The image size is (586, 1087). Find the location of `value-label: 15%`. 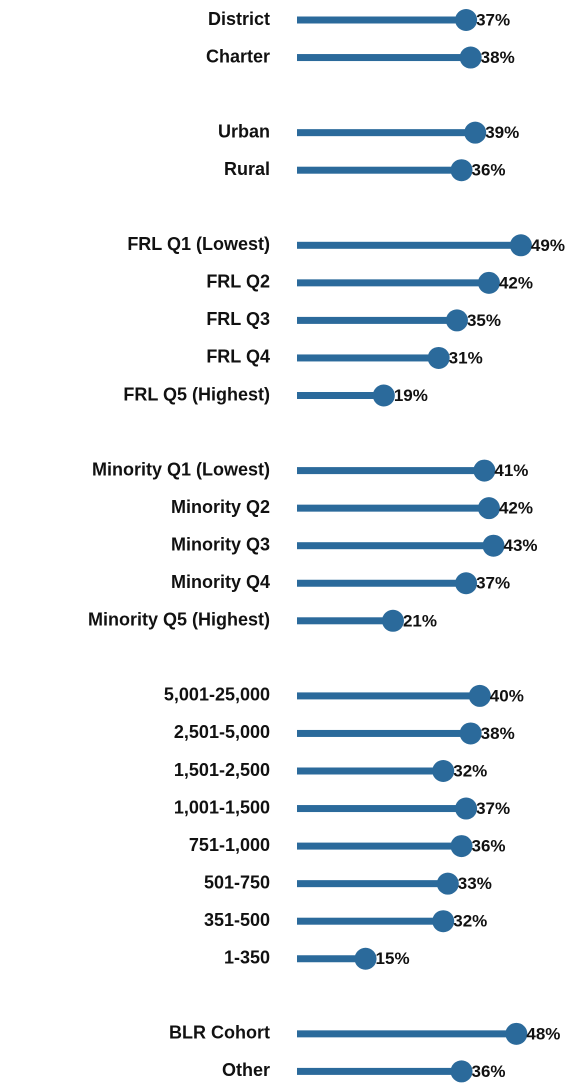

value-label: 15% is located at coordinates (393, 958).